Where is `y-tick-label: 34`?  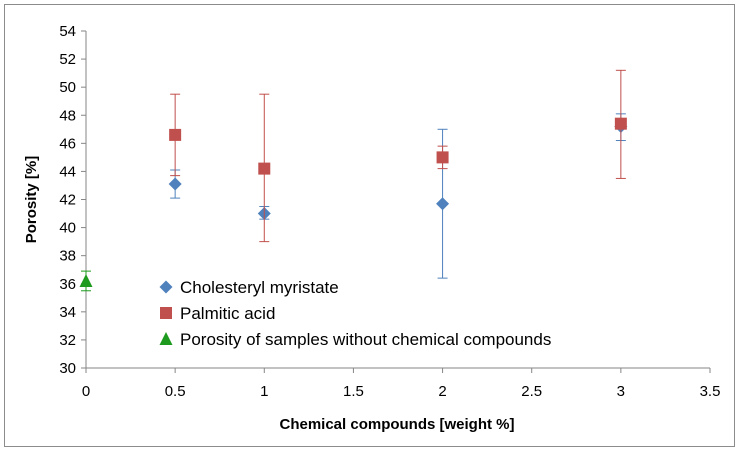
y-tick-label: 34 is located at coordinates (67, 312).